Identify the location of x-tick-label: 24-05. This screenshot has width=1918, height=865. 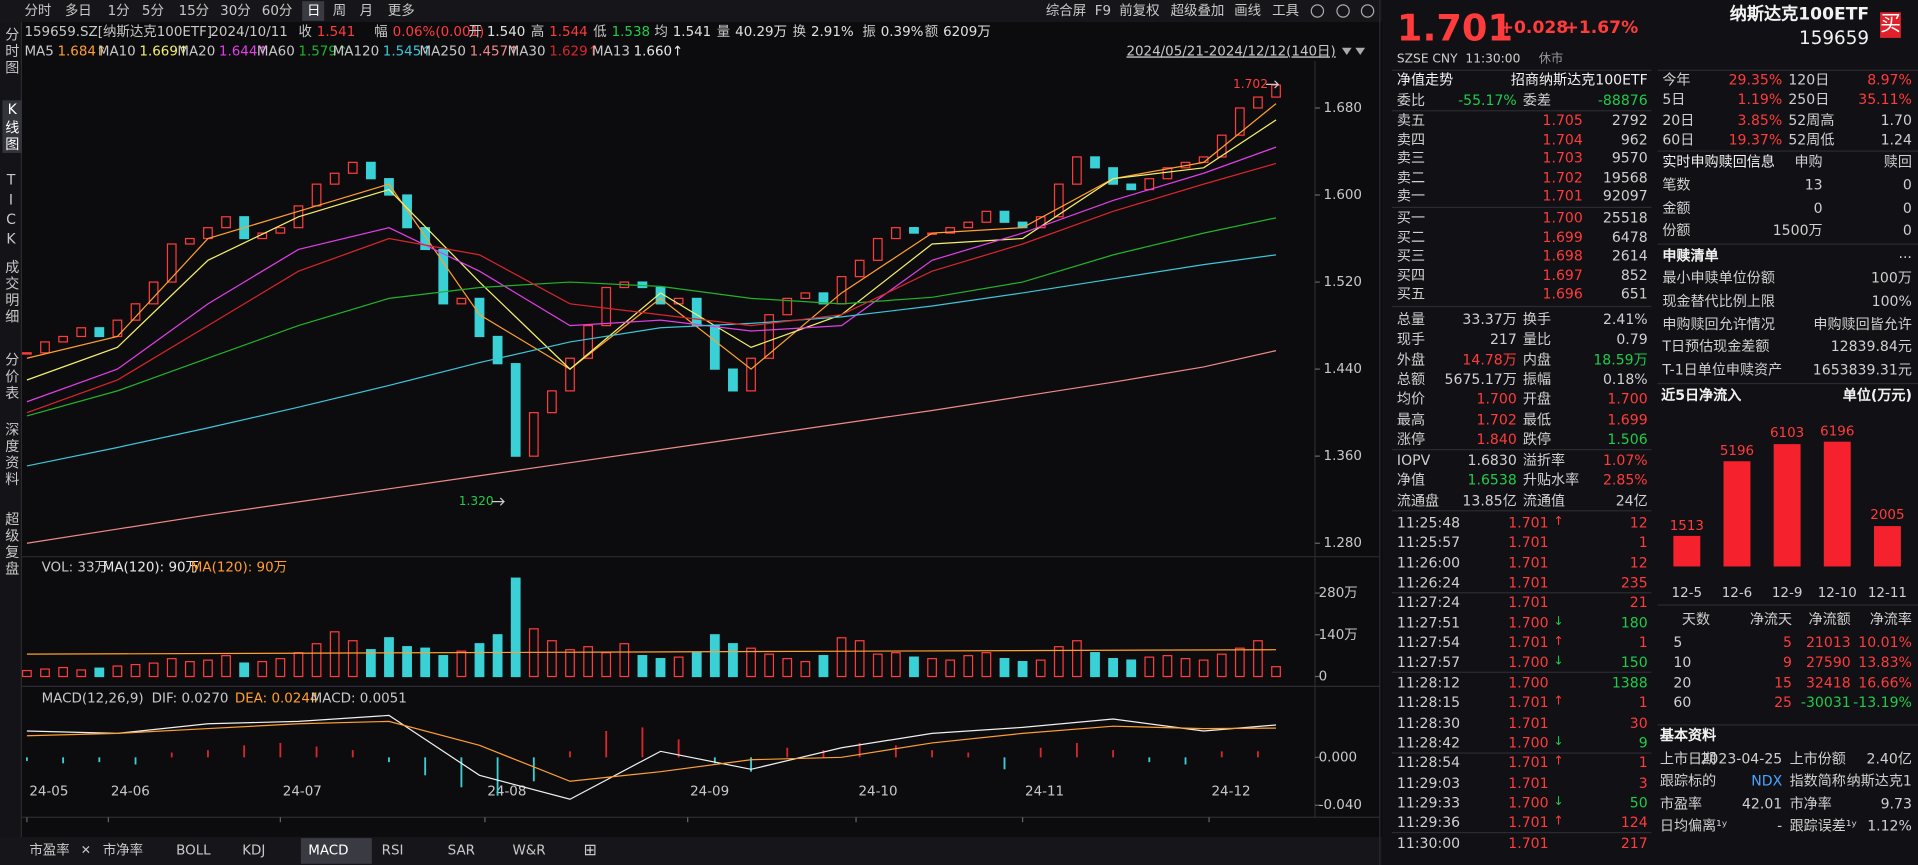
(48, 792).